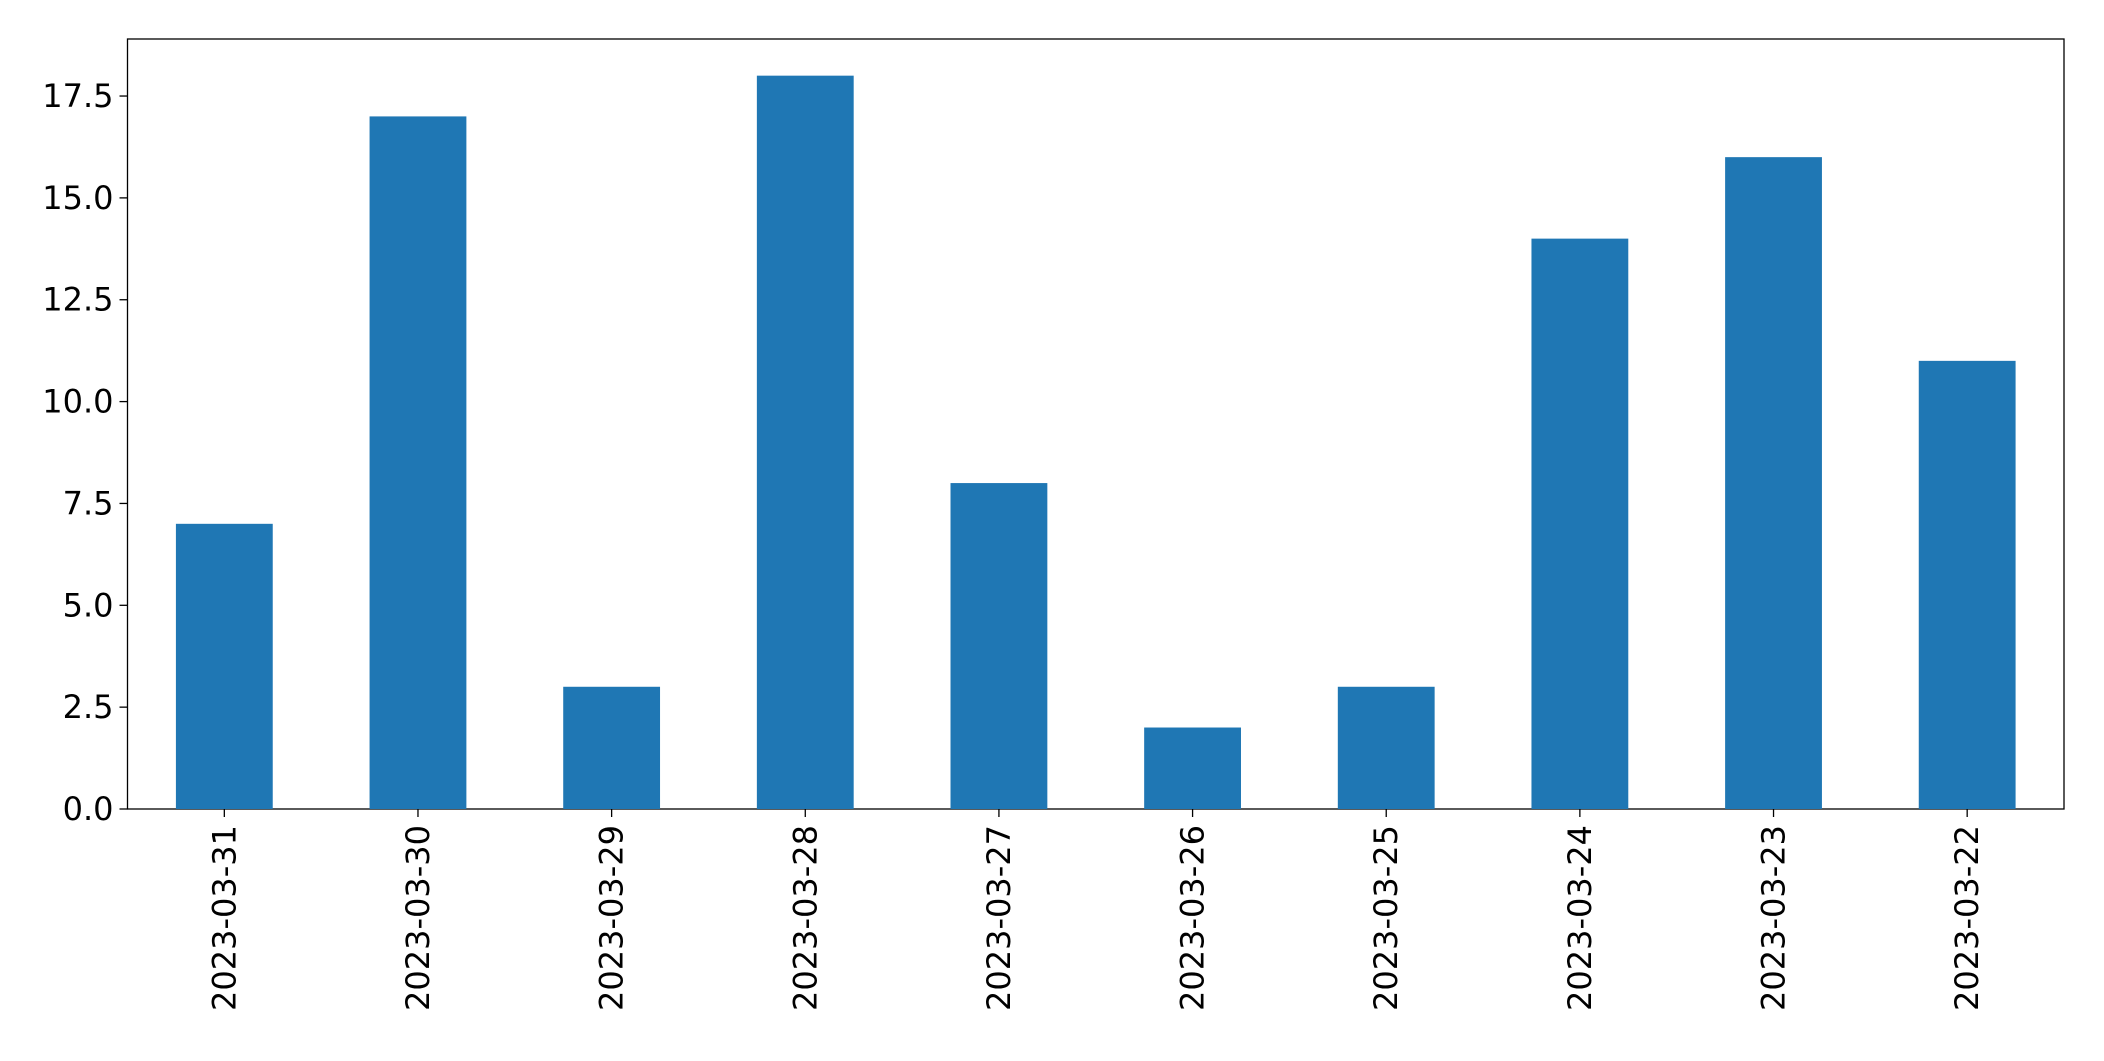 This screenshot has height=1061, width=2104. I want to click on x-tick-label: 2023-03-31, so click(224, 918).